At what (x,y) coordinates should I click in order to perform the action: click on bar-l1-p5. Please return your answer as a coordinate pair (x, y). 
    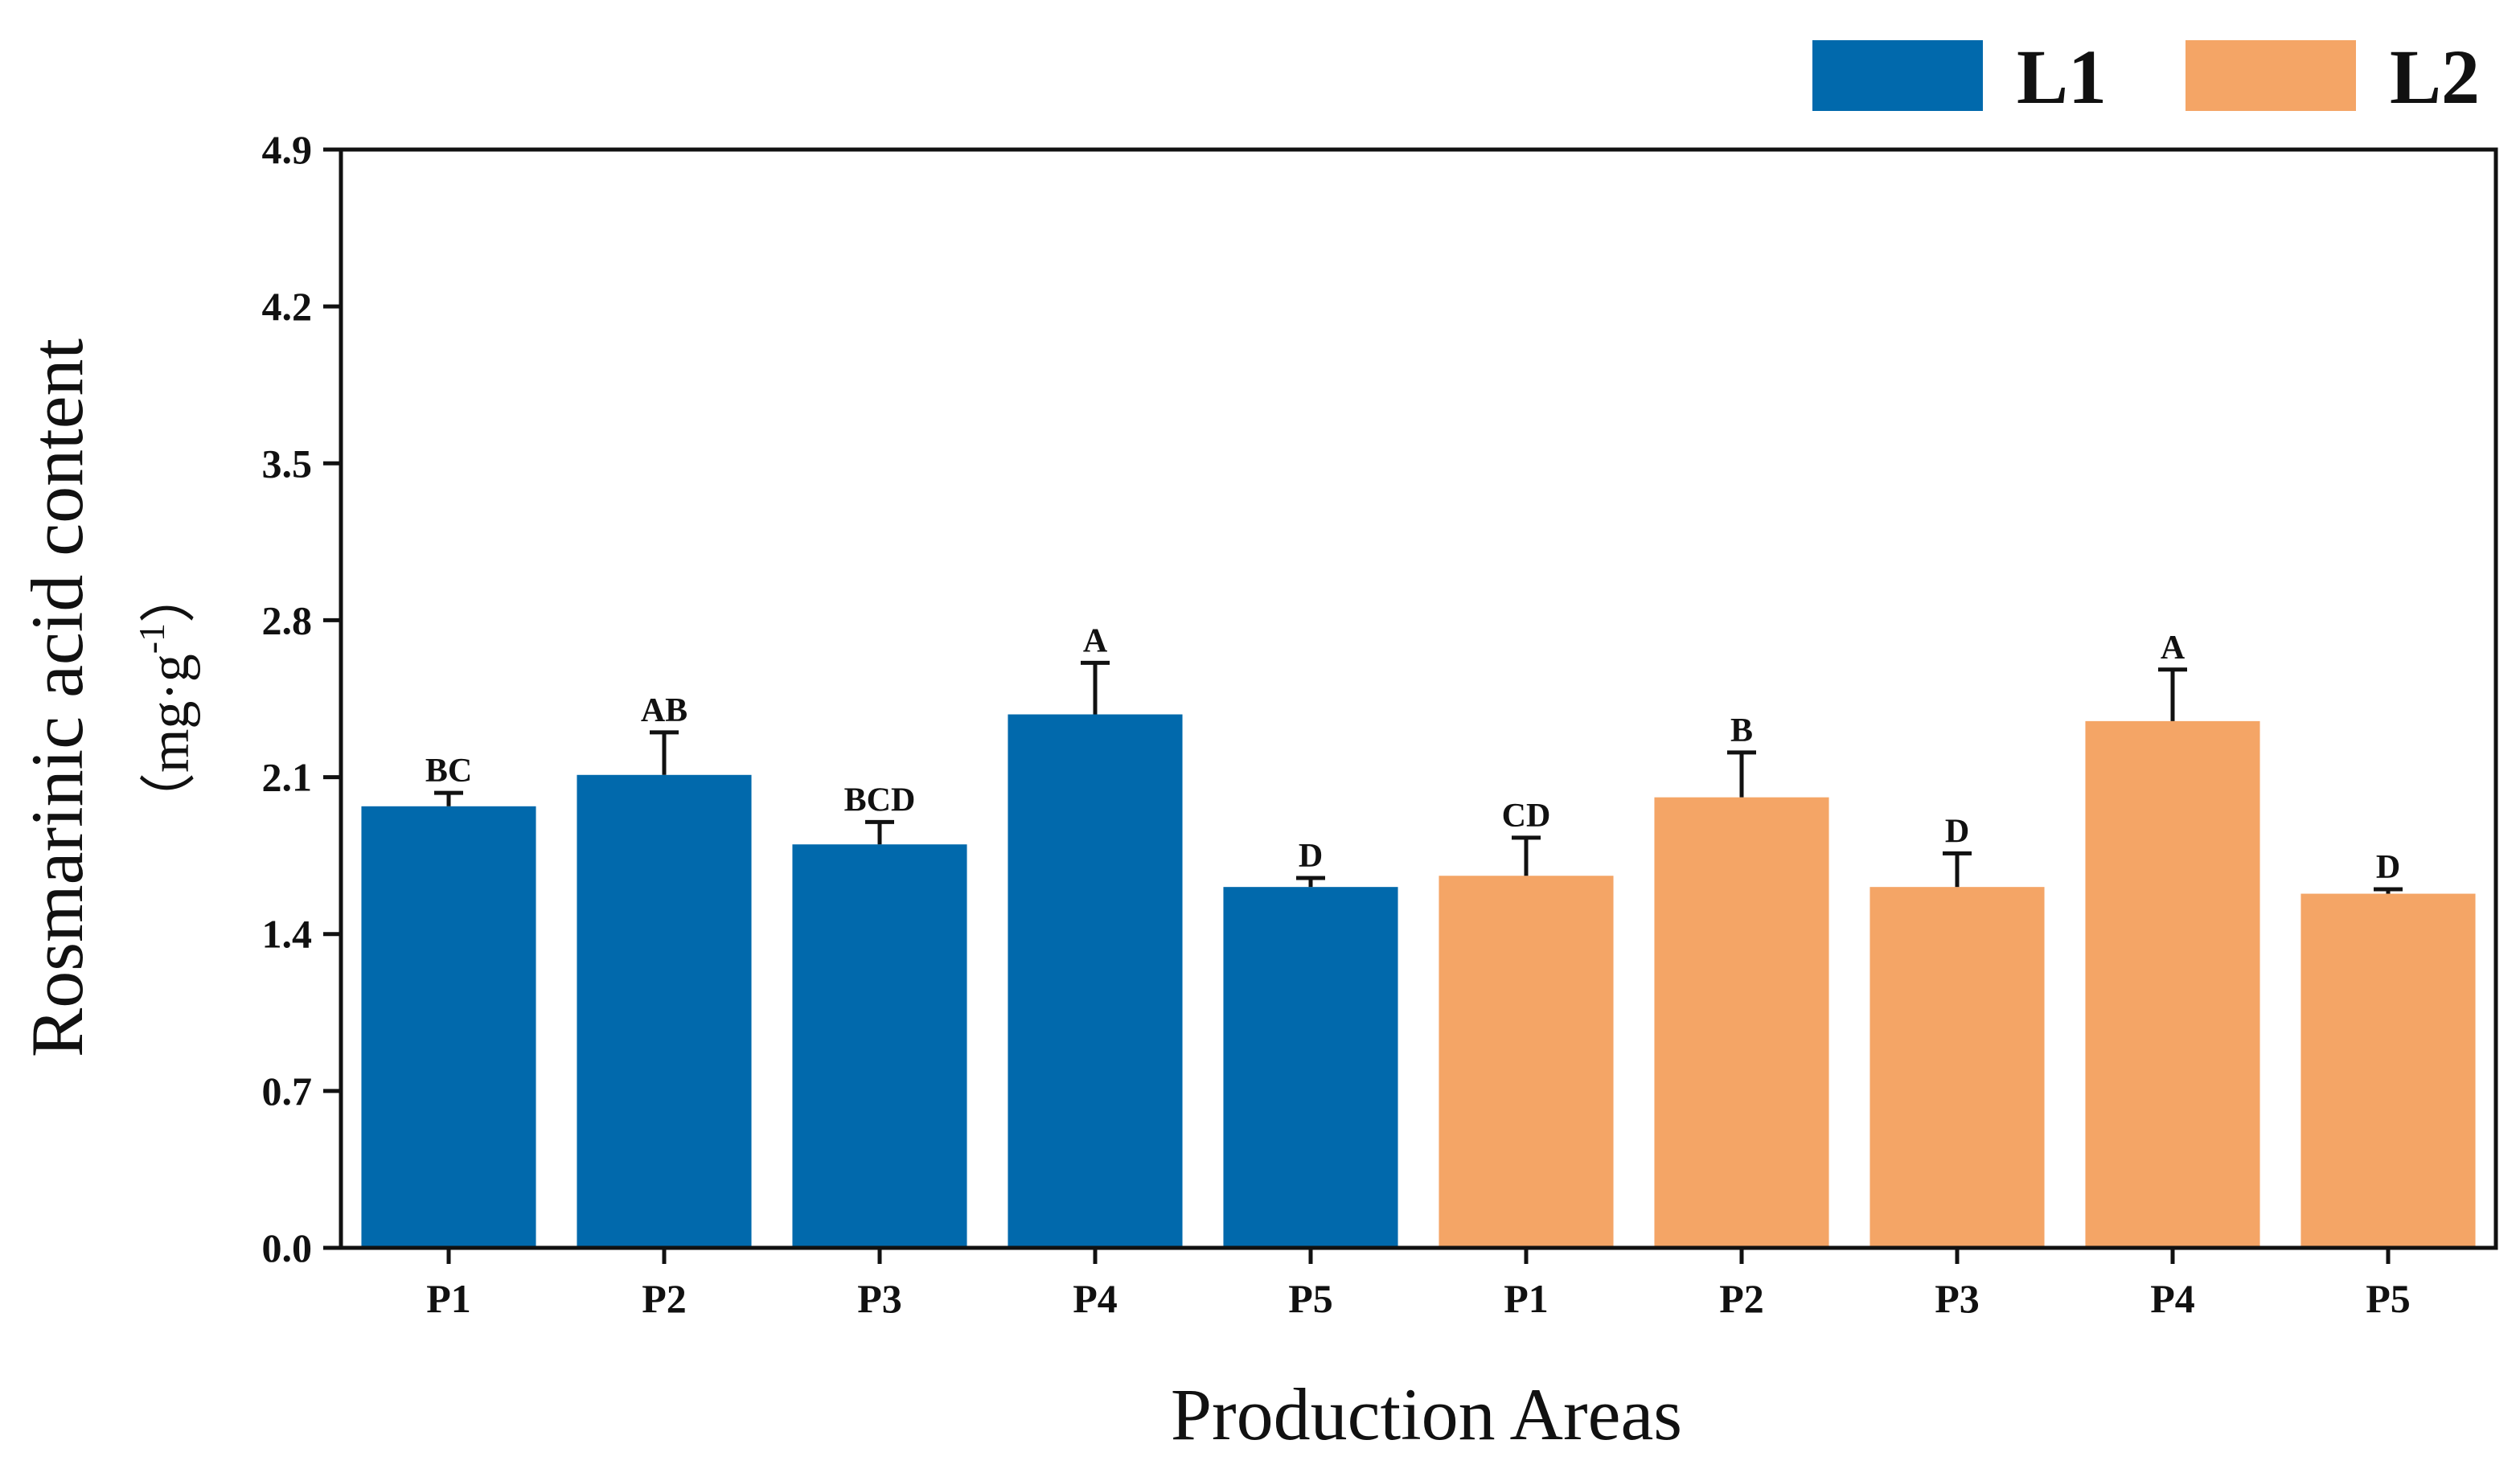
    Looking at the image, I should click on (1310, 1067).